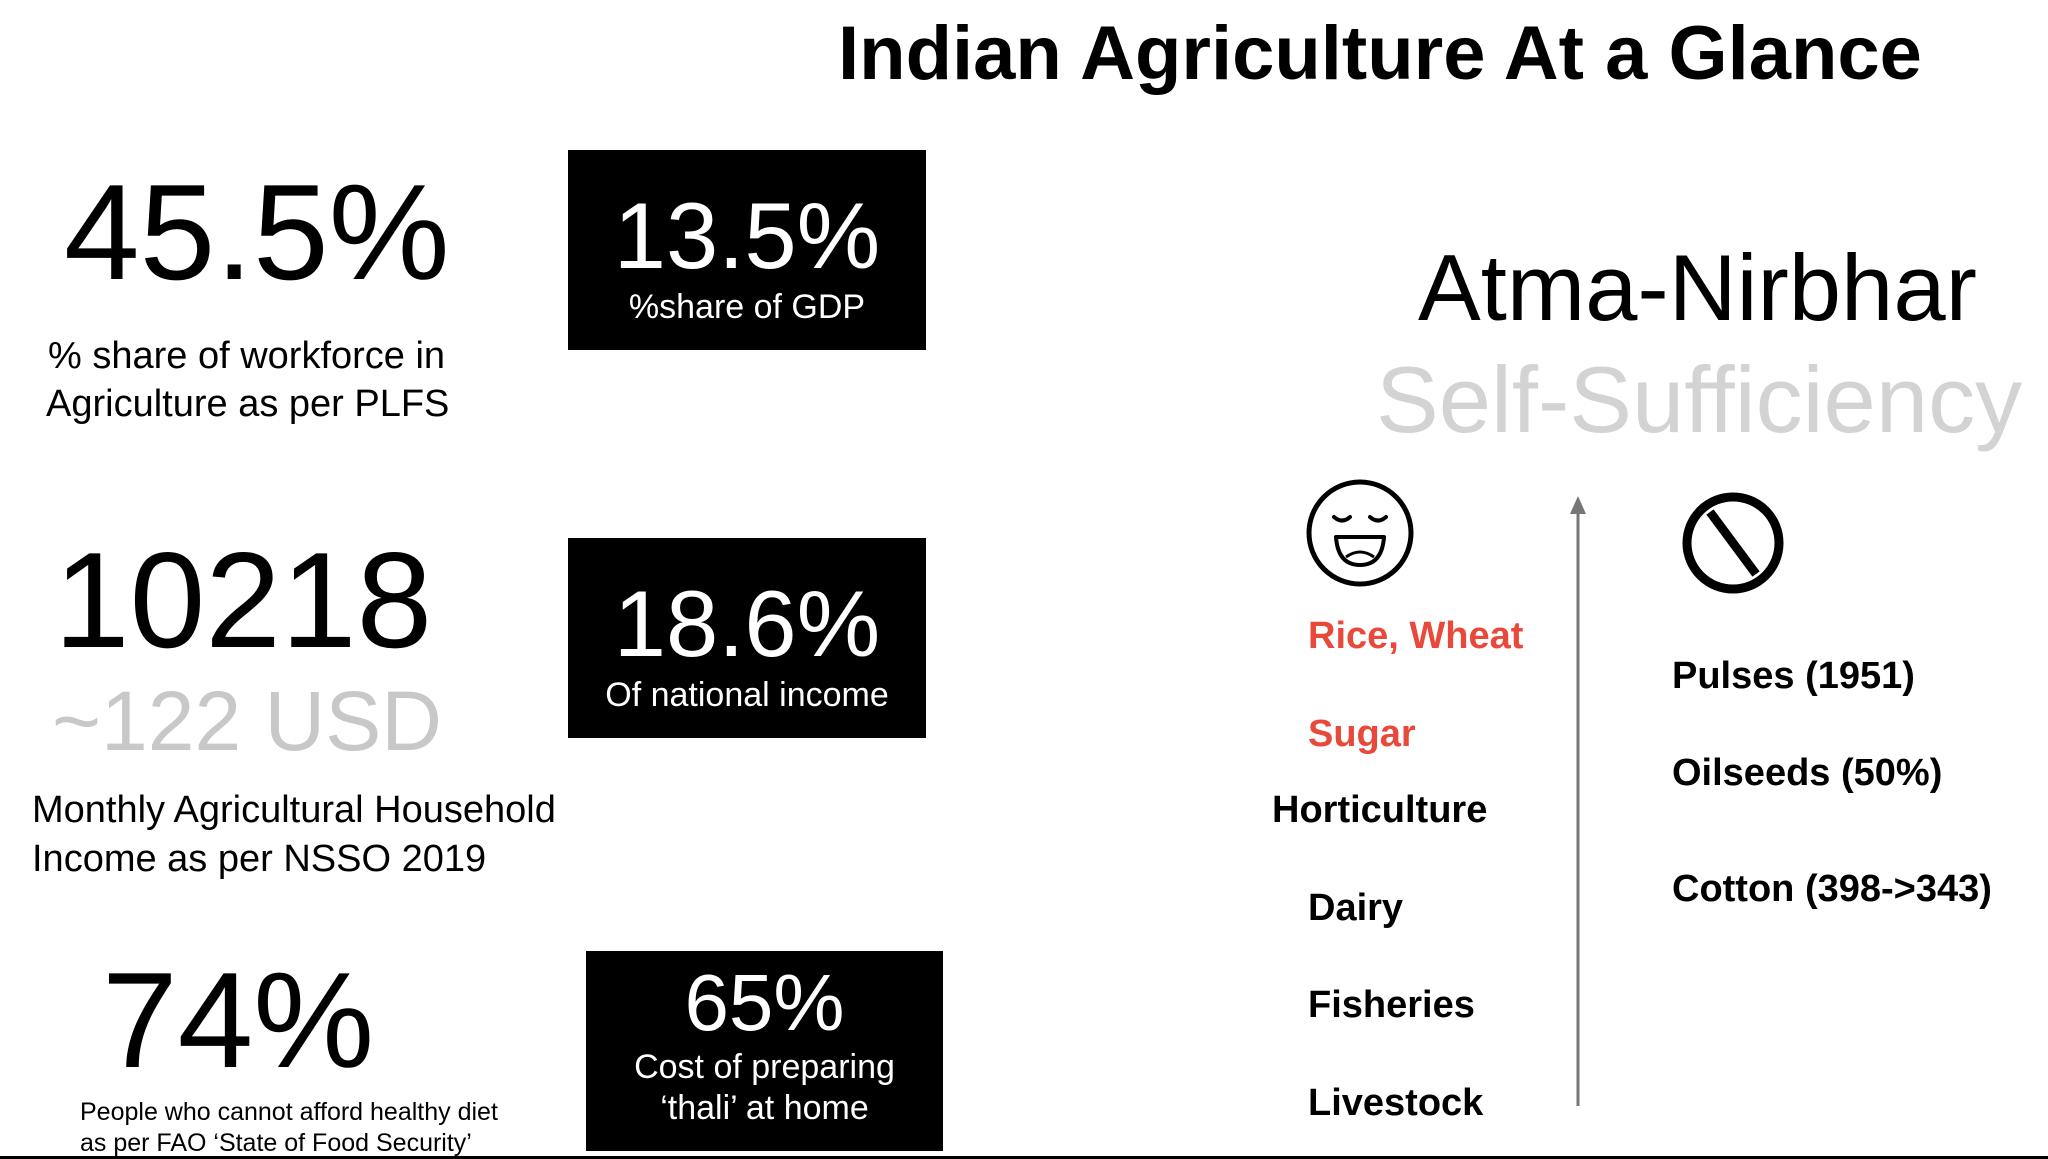 This screenshot has width=2048, height=1159. Describe the element at coordinates (1699, 399) in the screenshot. I see `self-sufficiency-subheading: Self-Sufficiency` at that location.